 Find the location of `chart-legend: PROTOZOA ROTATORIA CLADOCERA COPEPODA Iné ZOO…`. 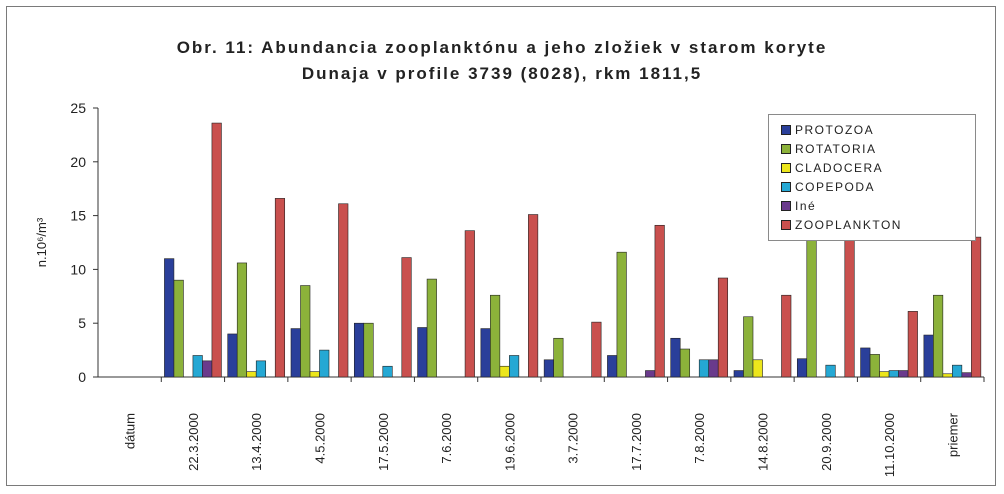

chart-legend: PROTOZOA ROTATORIA CLADOCERA COPEPODA Iné ZOO… is located at coordinates (872, 177).